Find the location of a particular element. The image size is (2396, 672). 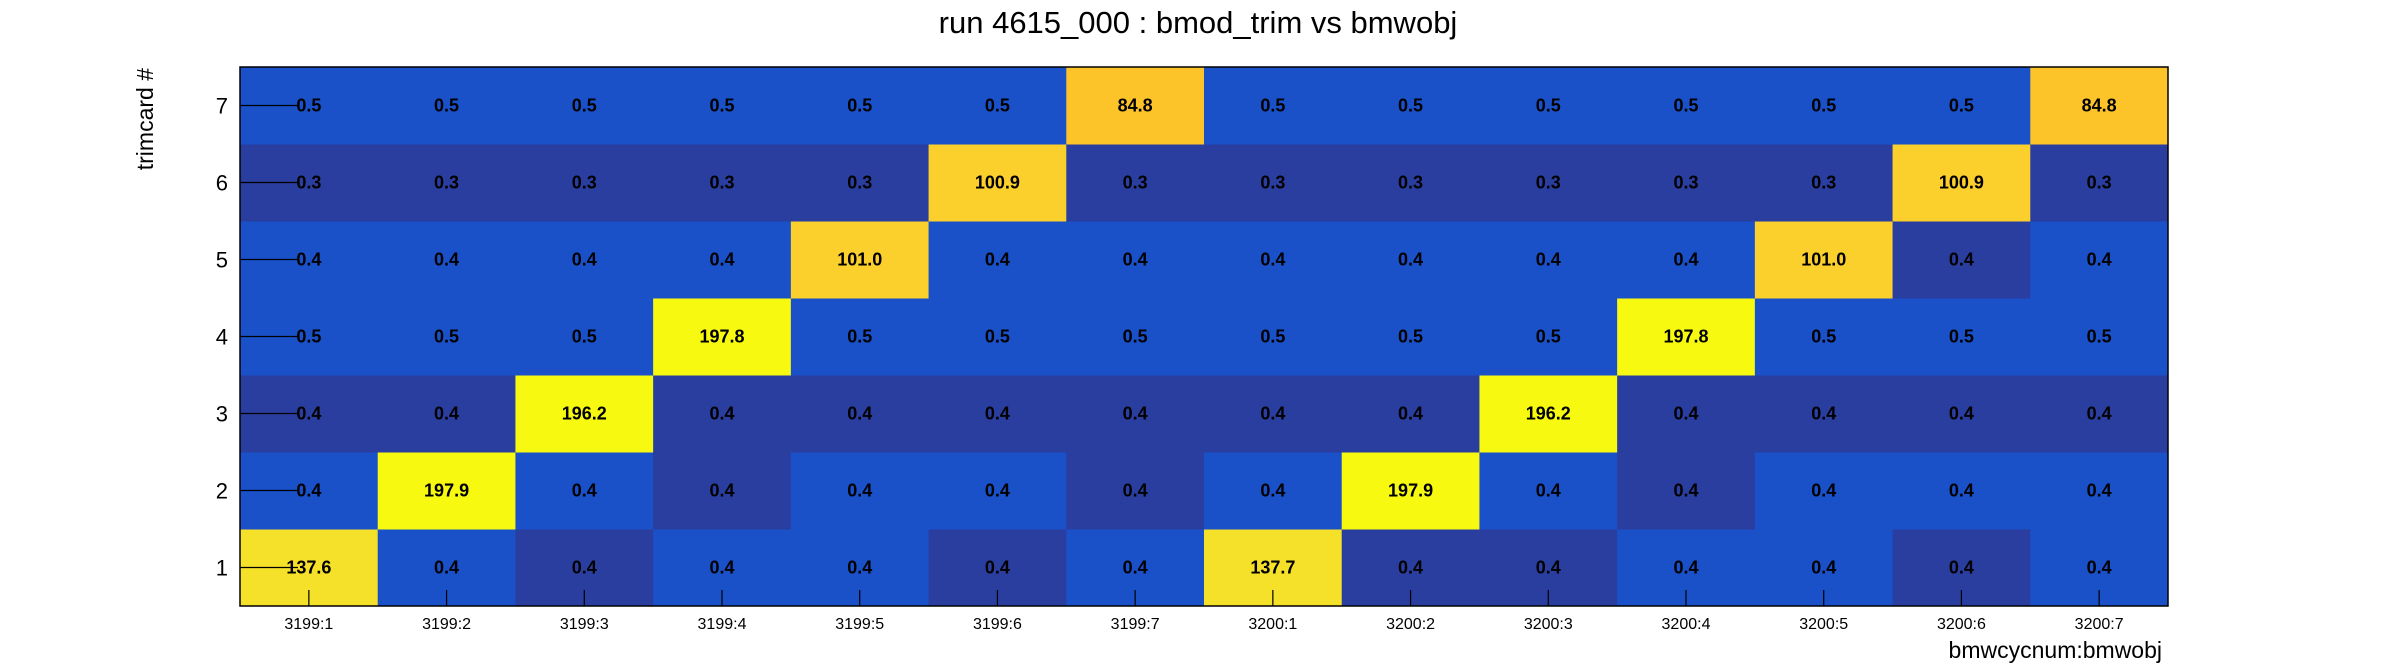

cell-value-label: 84.8 is located at coordinates (2099, 106).